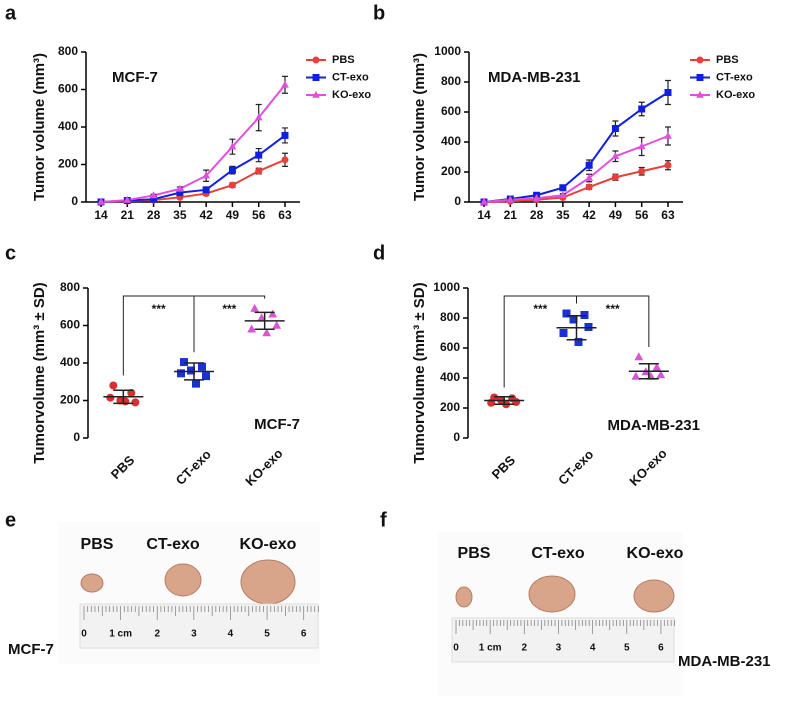 Image resolution: width=785 pixels, height=704 pixels. Describe the element at coordinates (734, 77) in the screenshot. I see `legend-label: CT-exo` at that location.